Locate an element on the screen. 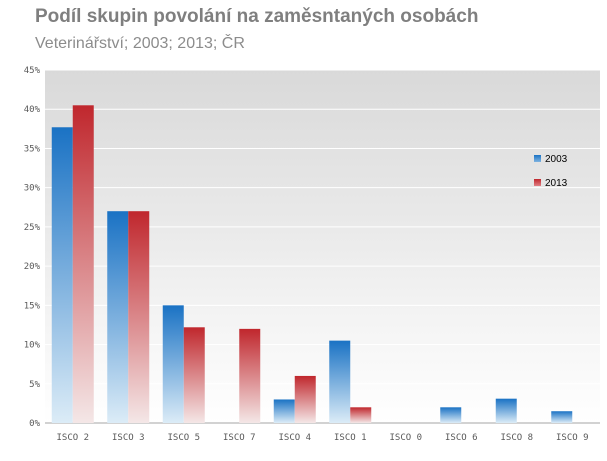 This screenshot has height=461, width=607. x-tick-label: ISCO 7 is located at coordinates (239, 438).